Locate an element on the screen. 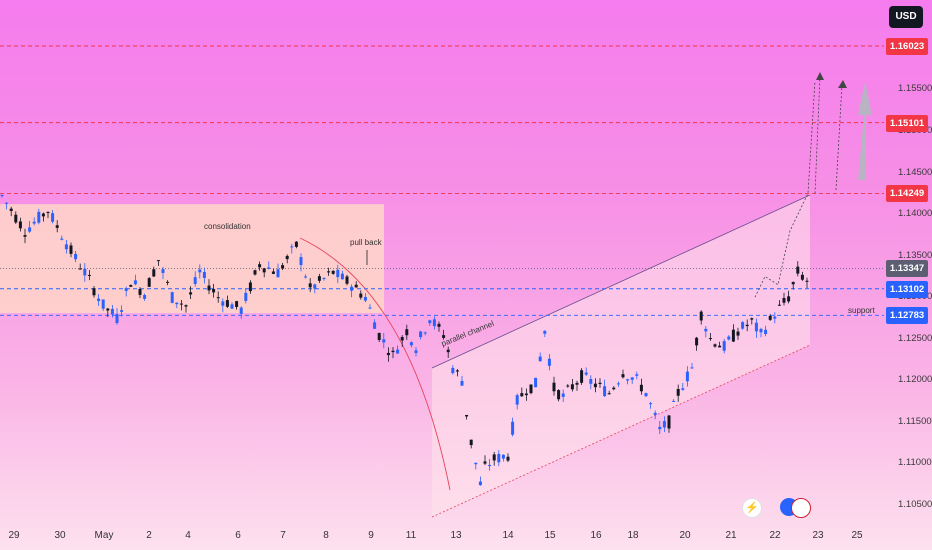  y-tick-label: 1.13500 is located at coordinates (915, 255).